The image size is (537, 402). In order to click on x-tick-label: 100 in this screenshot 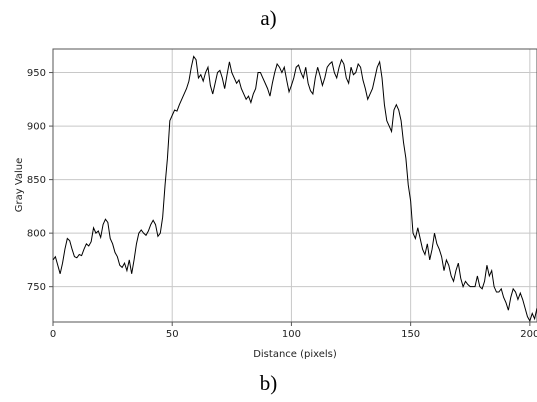, I will do `click(291, 334)`.